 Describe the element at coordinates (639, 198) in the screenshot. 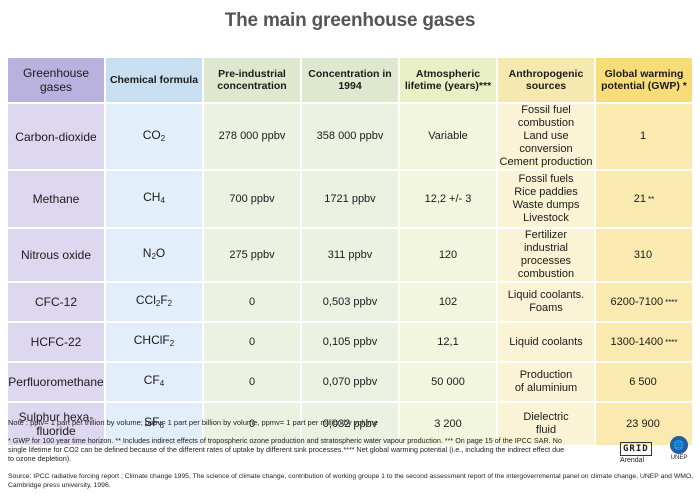

I see `gwp-value: 21` at that location.